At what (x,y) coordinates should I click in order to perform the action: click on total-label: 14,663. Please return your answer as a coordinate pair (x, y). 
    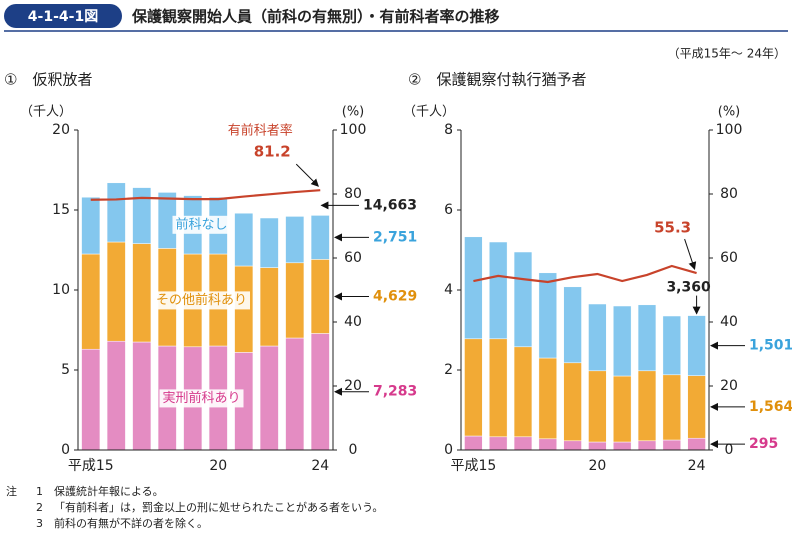
    Looking at the image, I should click on (390, 205).